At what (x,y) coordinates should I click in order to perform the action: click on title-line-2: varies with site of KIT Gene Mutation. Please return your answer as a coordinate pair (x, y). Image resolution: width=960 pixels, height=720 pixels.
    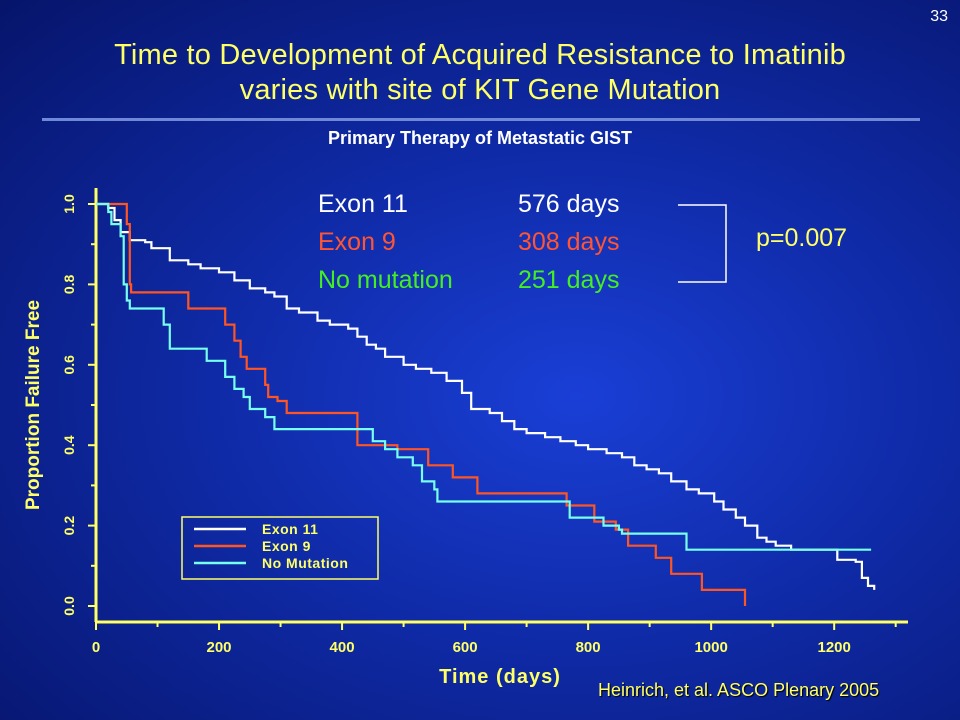
    Looking at the image, I should click on (480, 90).